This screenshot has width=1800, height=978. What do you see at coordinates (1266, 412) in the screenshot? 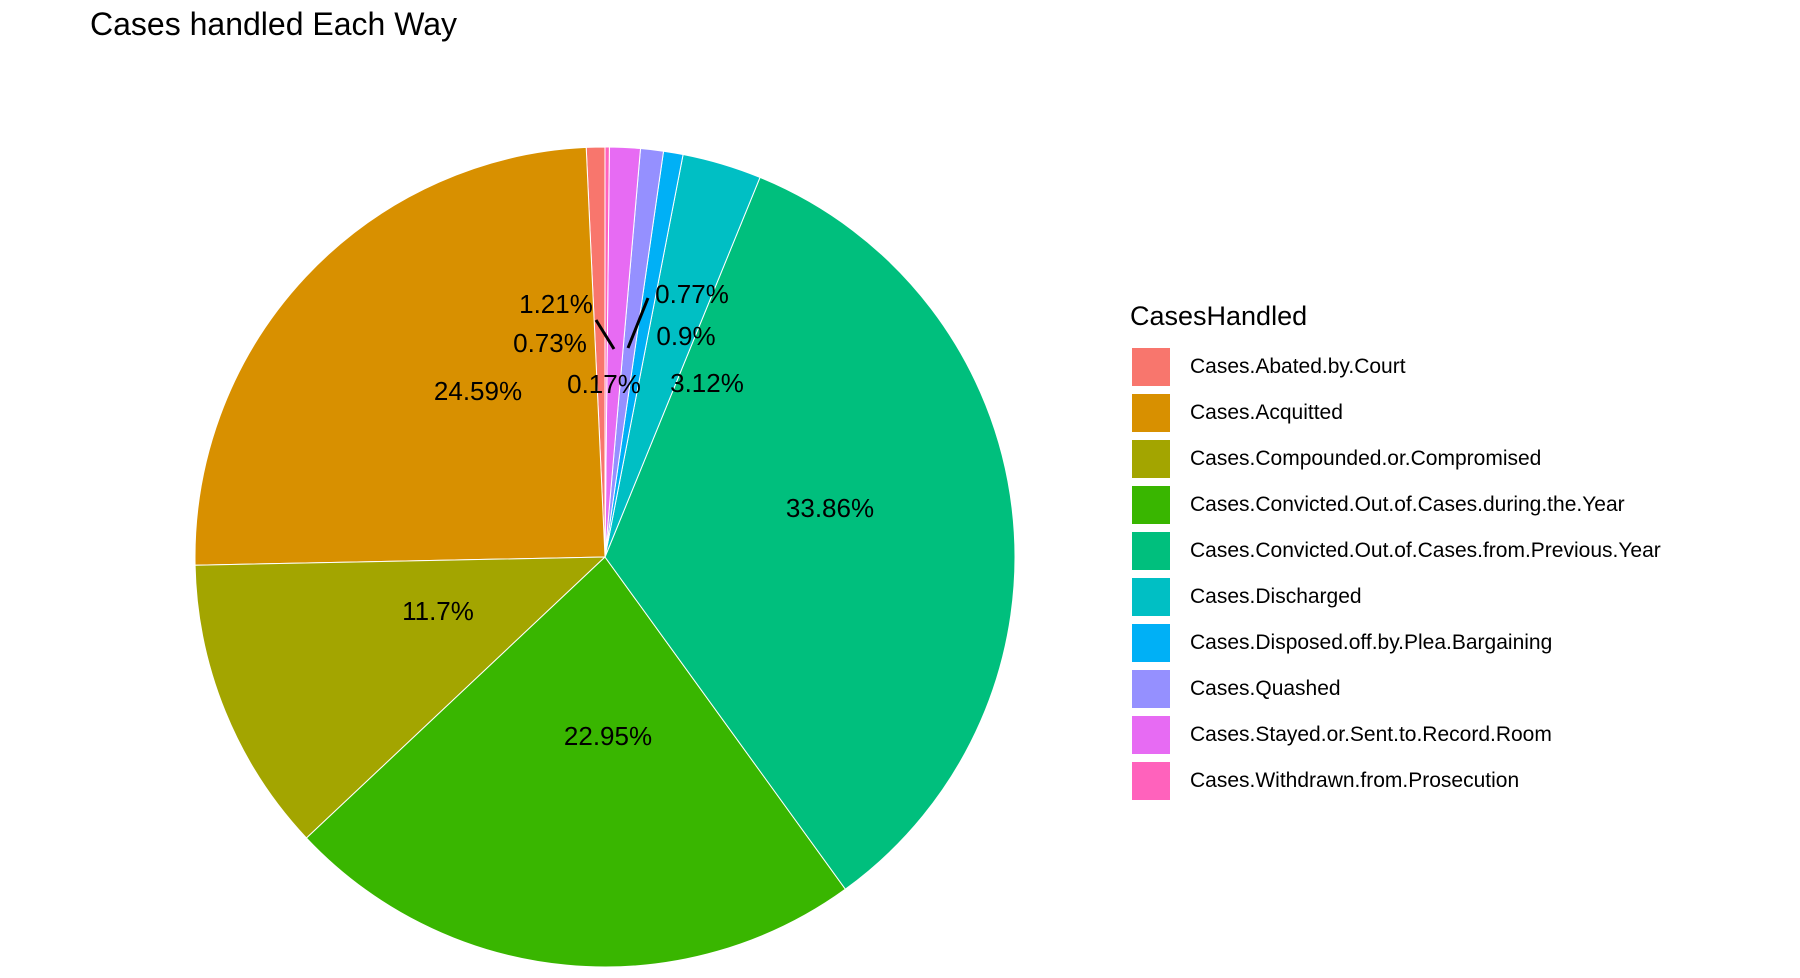
I see `legend-label: Cases.Acquitted` at bounding box center [1266, 412].